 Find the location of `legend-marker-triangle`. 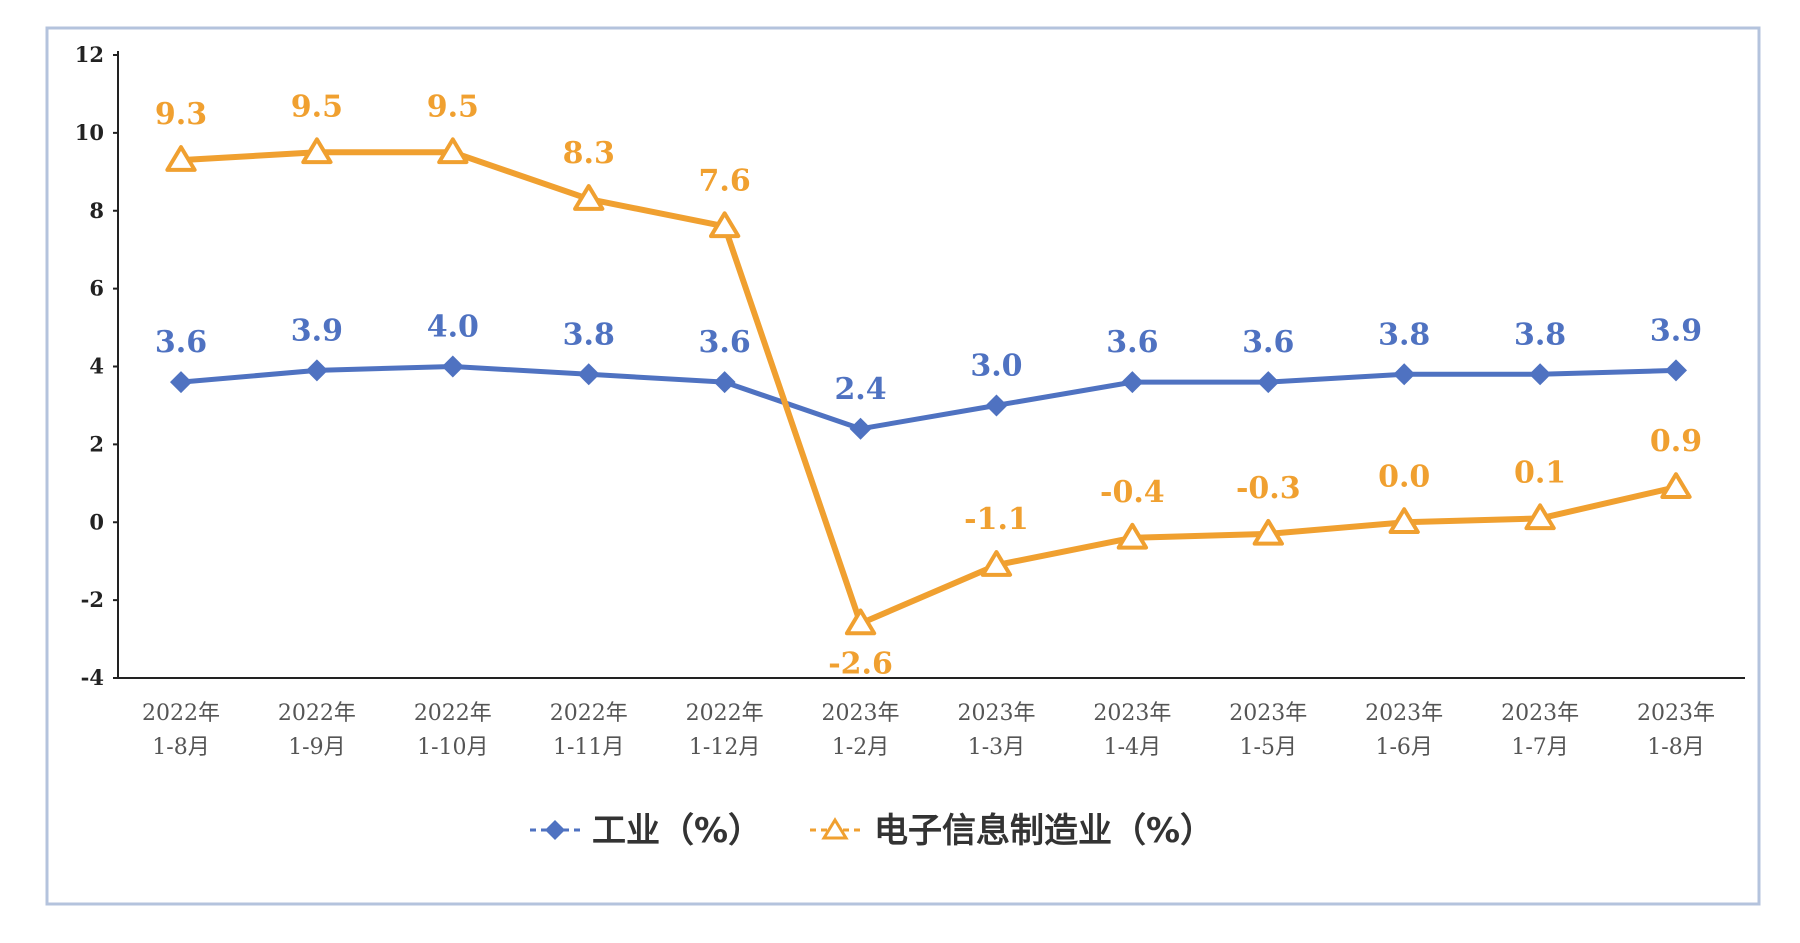

legend-marker-triangle is located at coordinates (835, 828).